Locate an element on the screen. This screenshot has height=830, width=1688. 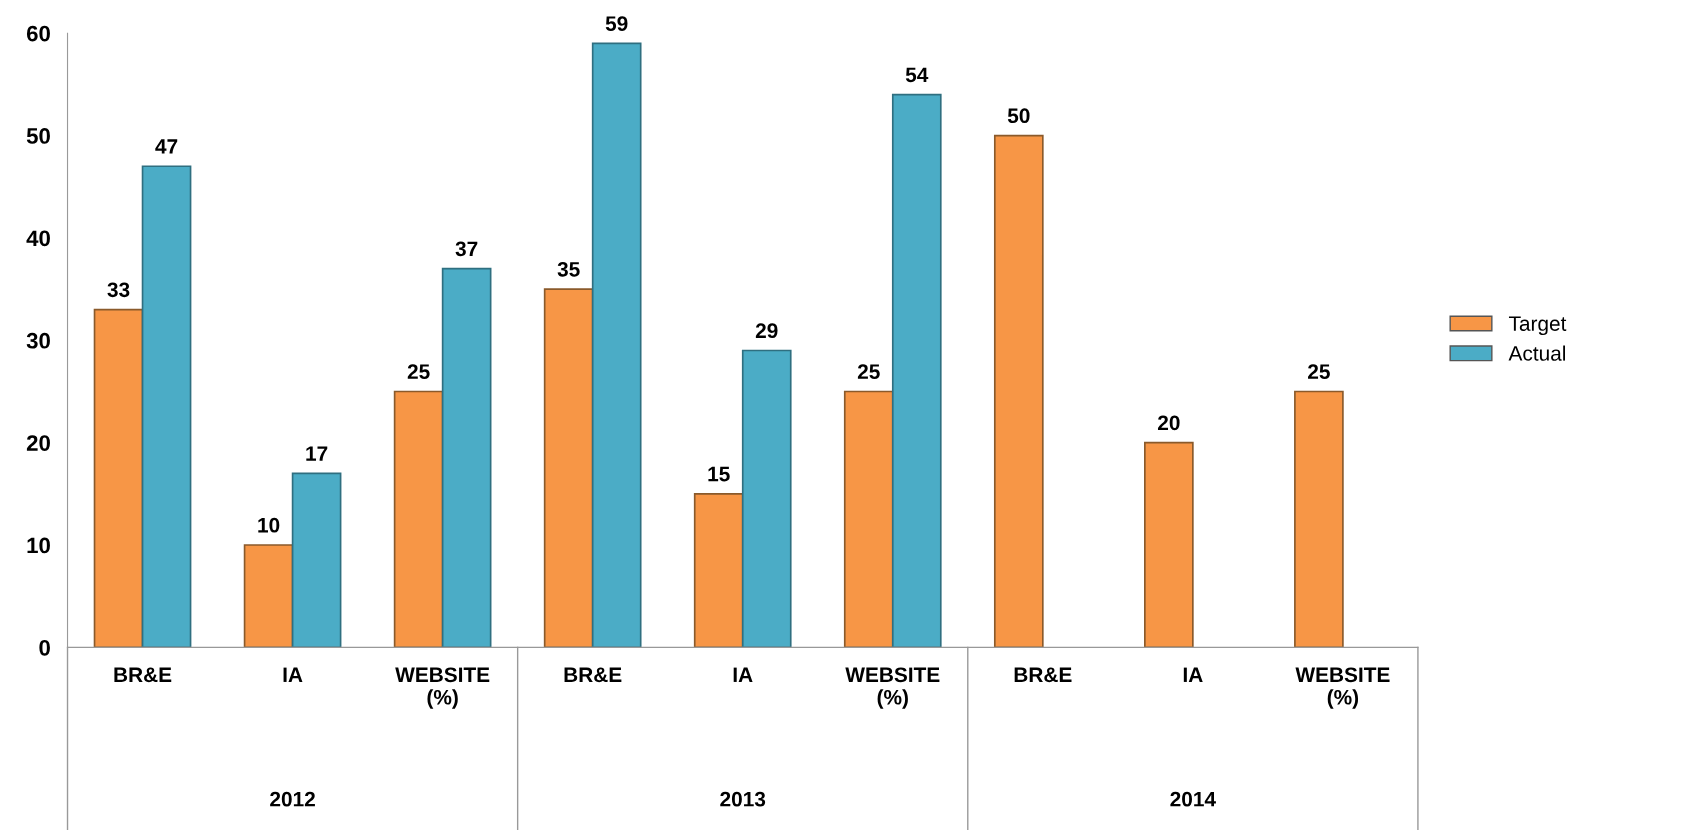
text: 2014 is located at coordinates (1193, 799).